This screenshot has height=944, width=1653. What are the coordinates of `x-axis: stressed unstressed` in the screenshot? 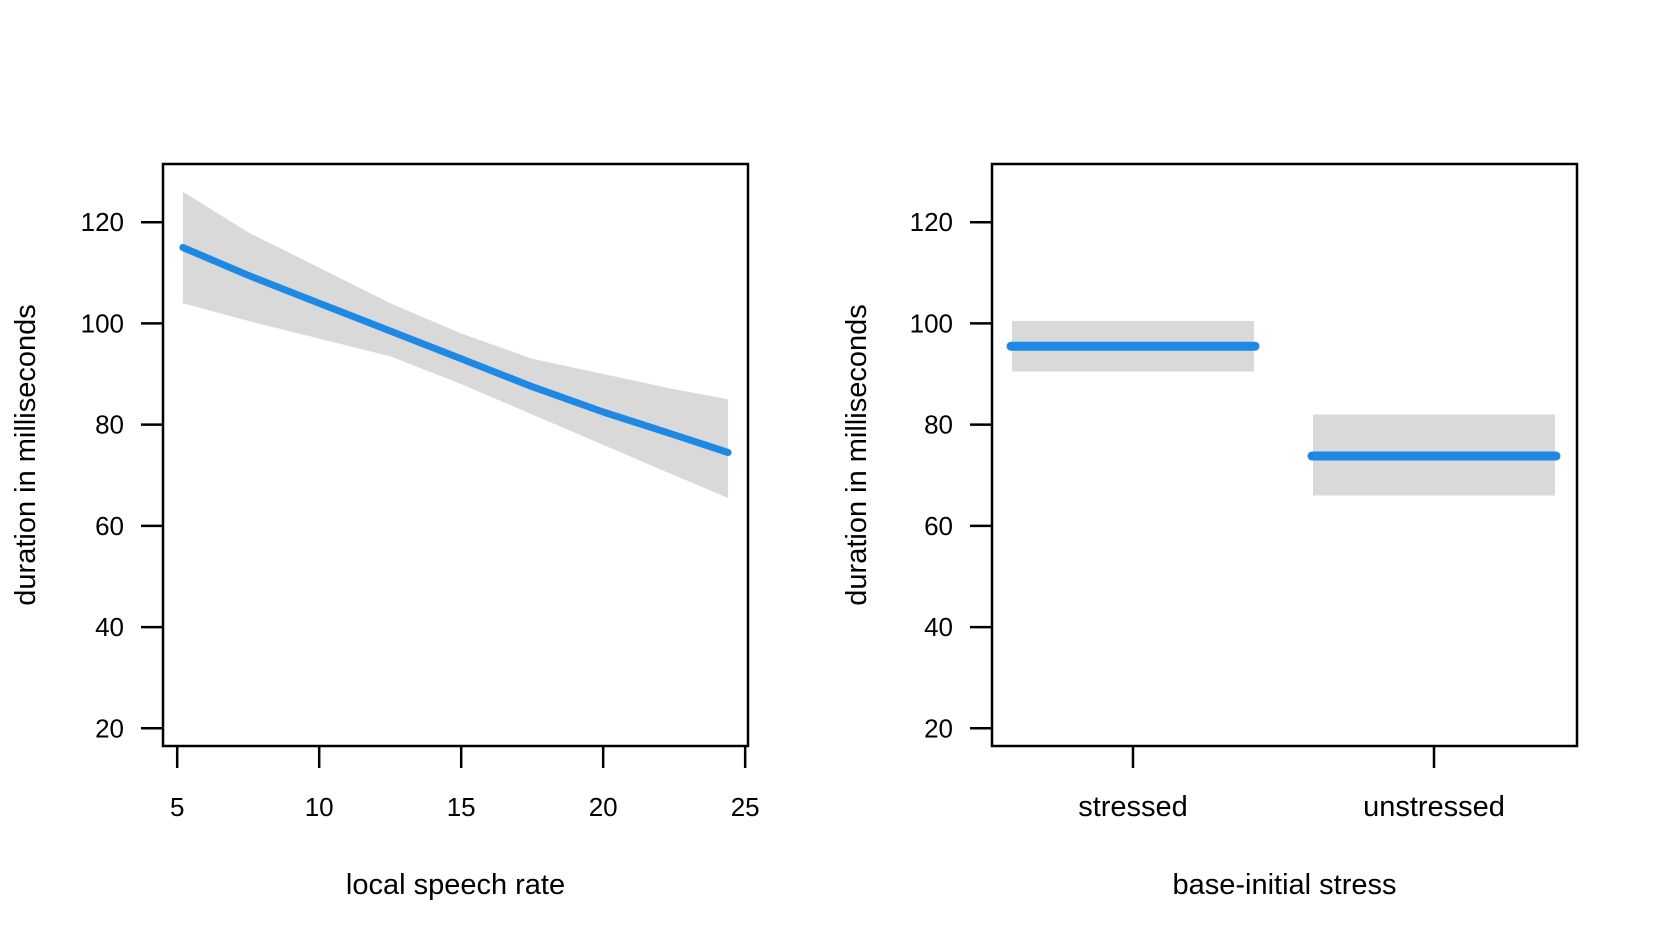 It's located at (1291, 784).